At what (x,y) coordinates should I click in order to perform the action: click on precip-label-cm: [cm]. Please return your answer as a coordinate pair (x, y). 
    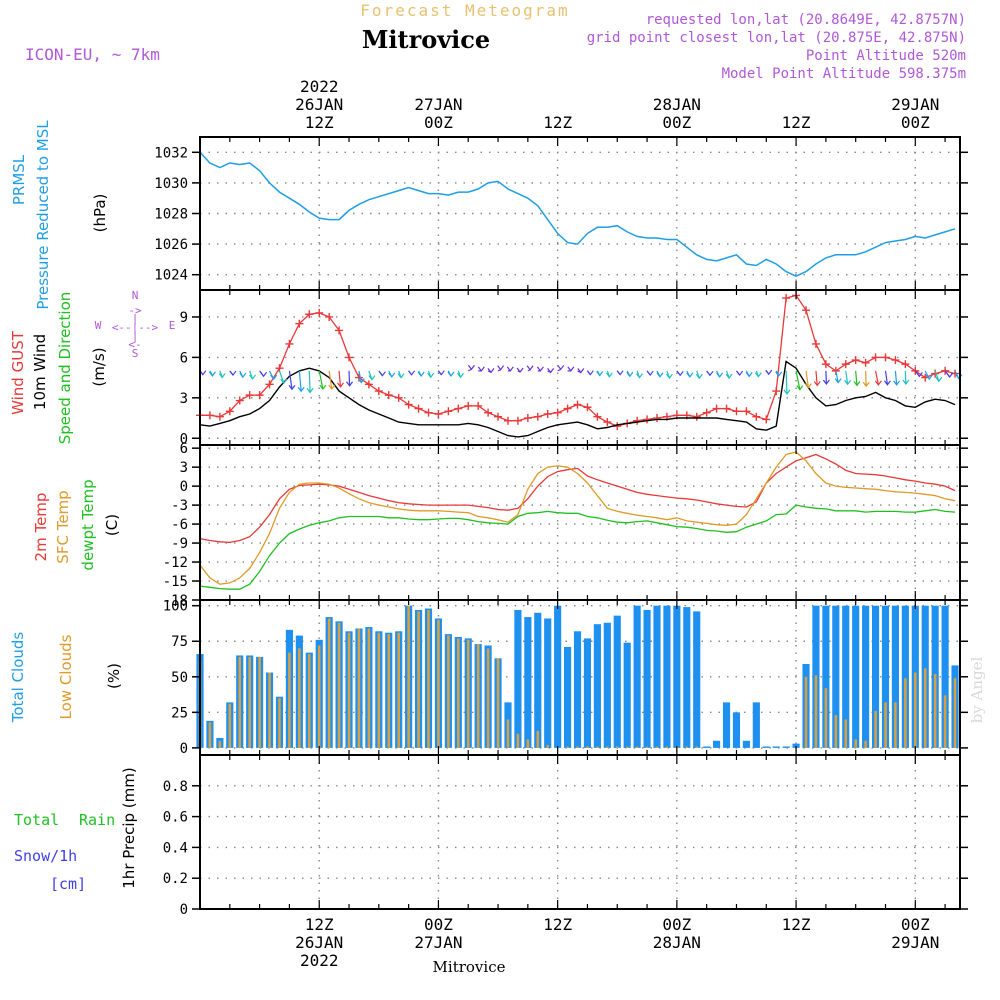
    Looking at the image, I should click on (68, 884).